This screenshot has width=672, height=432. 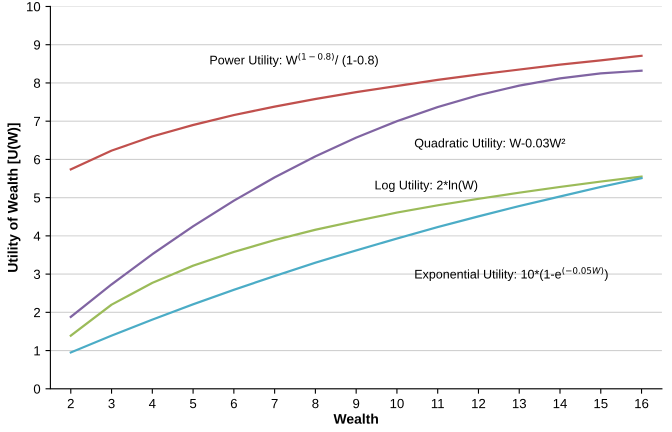 What do you see at coordinates (519, 403) in the screenshot?
I see `x-tick-label: 13` at bounding box center [519, 403].